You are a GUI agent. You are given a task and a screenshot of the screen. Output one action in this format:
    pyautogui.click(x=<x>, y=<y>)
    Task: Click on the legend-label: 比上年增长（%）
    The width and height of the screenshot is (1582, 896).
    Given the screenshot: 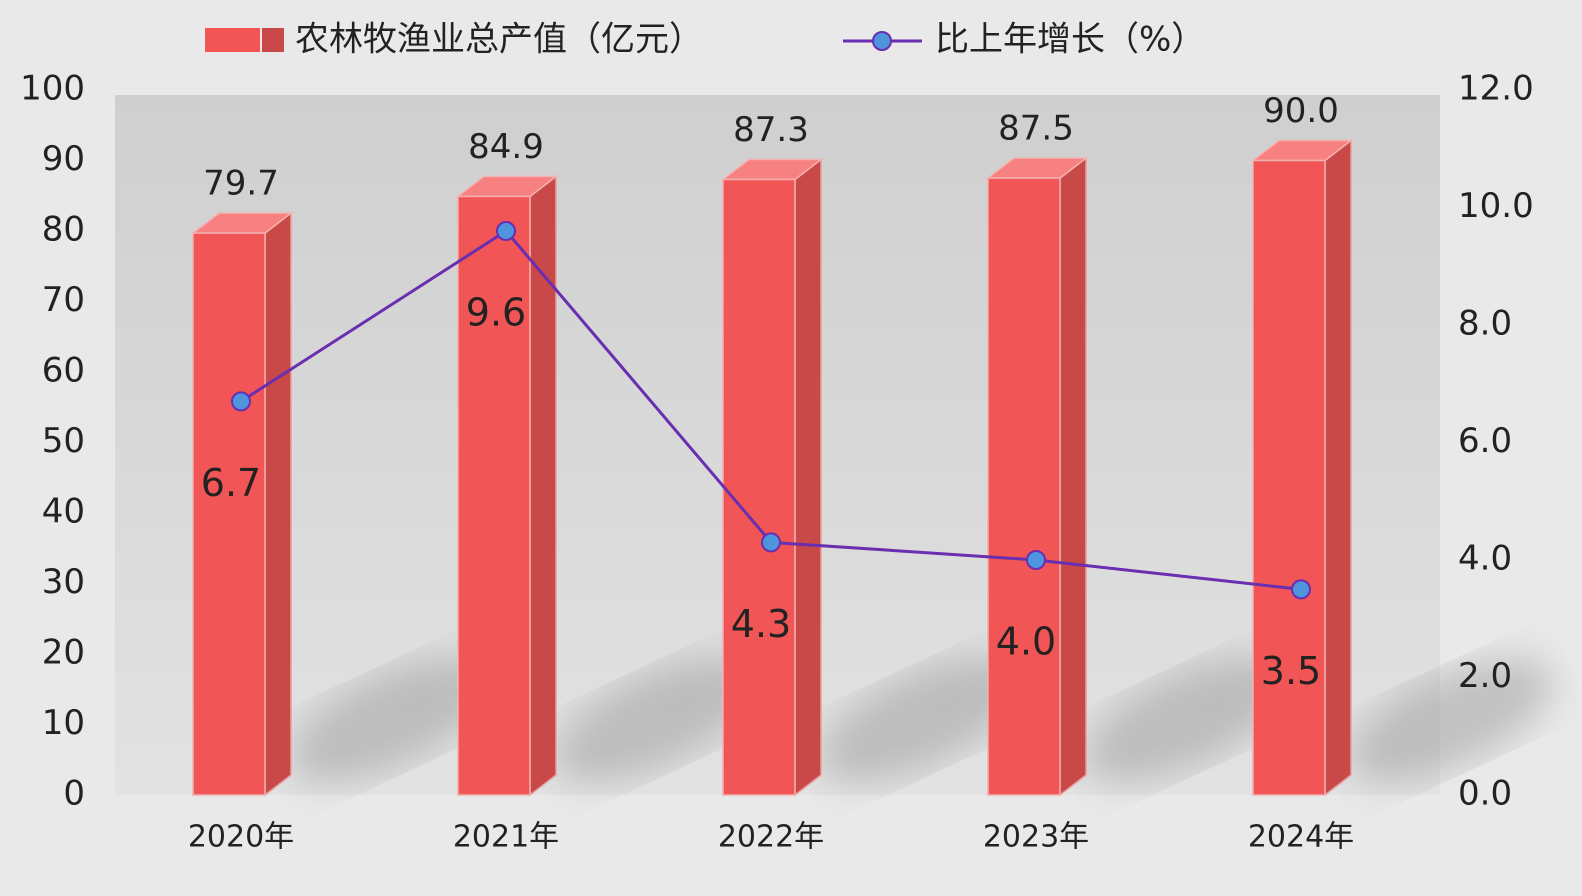 What is the action you would take?
    pyautogui.click(x=1070, y=40)
    